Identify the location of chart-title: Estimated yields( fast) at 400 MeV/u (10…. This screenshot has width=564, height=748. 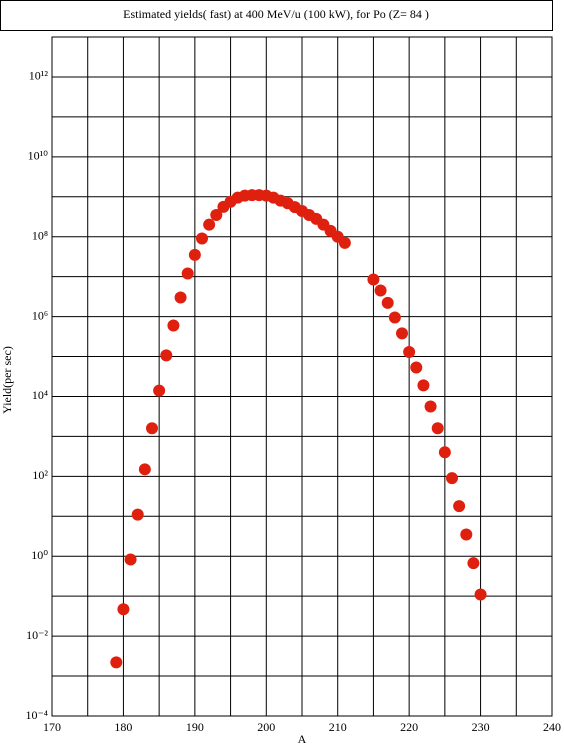
(276, 14).